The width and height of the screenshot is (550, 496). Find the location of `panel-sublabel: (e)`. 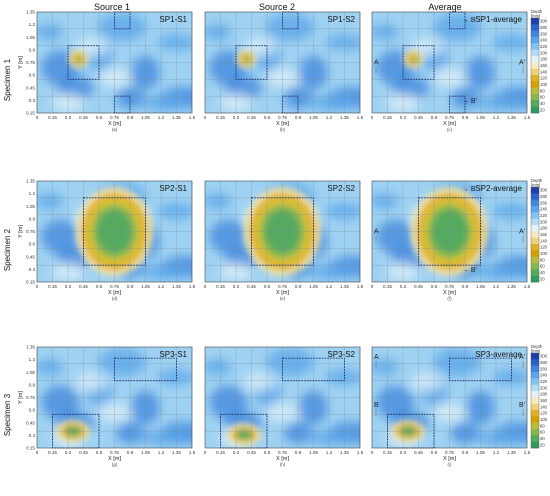

panel-sublabel: (e) is located at coordinates (283, 298).